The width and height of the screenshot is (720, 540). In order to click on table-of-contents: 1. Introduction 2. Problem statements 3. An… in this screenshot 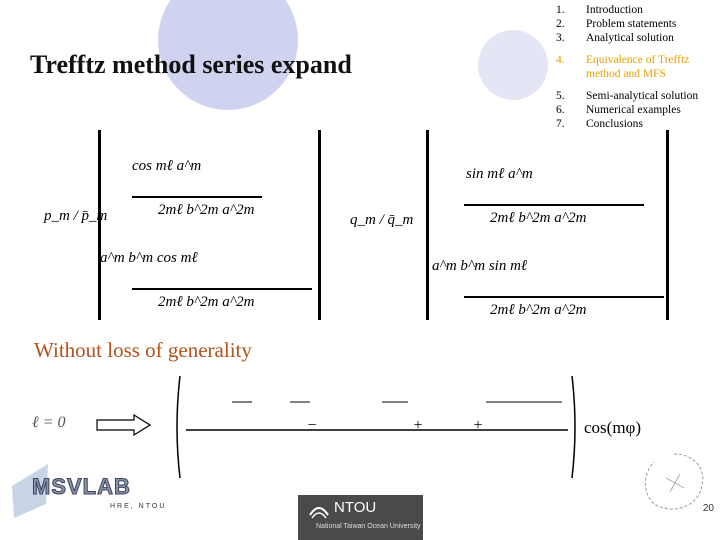, I will do `click(635, 67)`.